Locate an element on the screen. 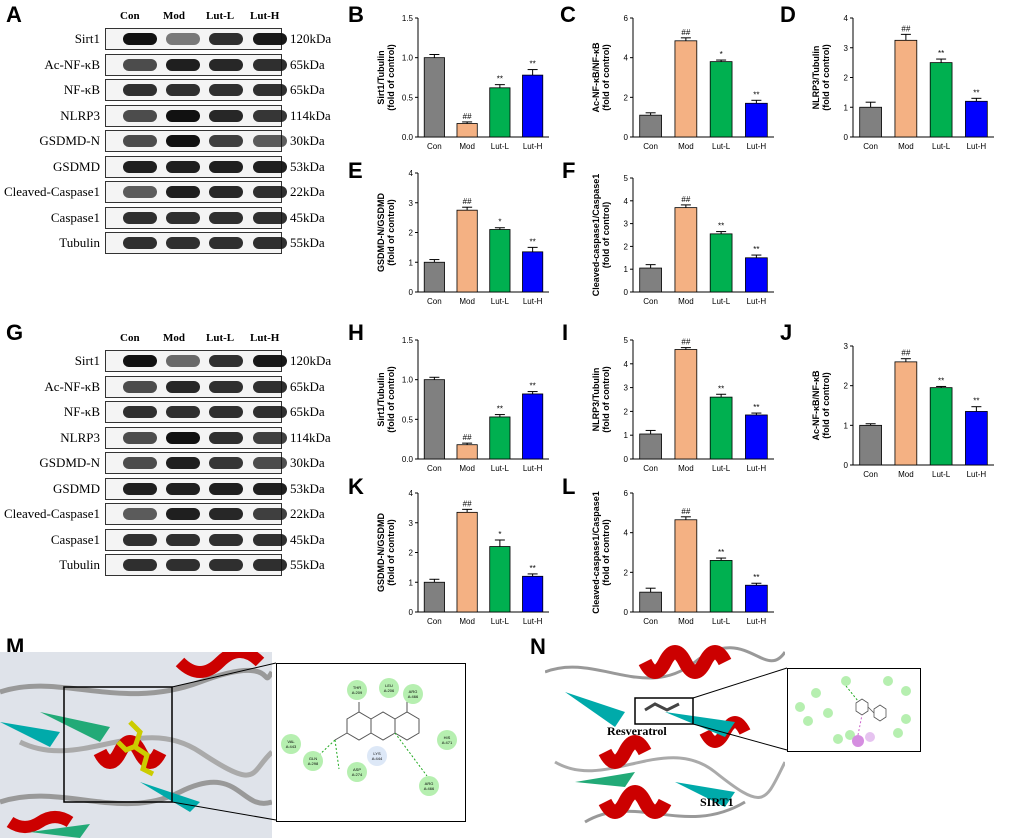 The height and width of the screenshot is (838, 1020). panel-label-i: I is located at coordinates (565, 332).